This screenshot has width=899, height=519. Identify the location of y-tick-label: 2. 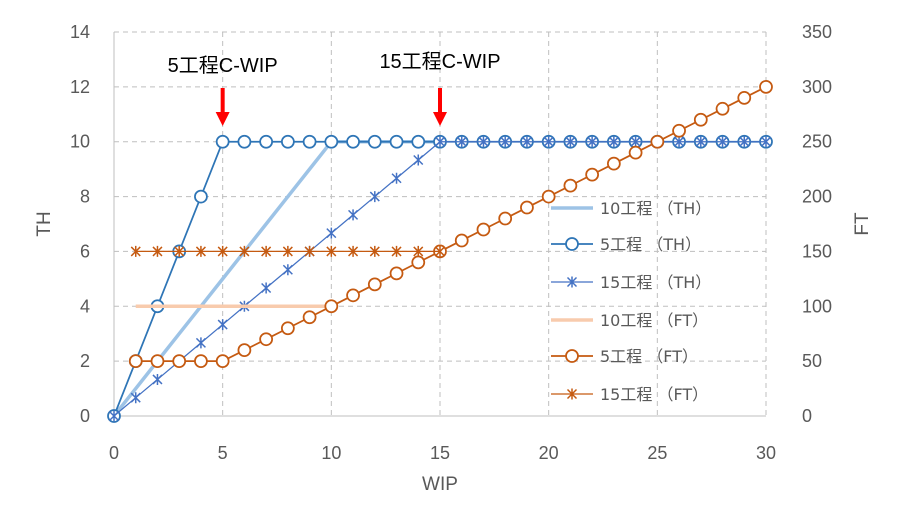
(85, 361).